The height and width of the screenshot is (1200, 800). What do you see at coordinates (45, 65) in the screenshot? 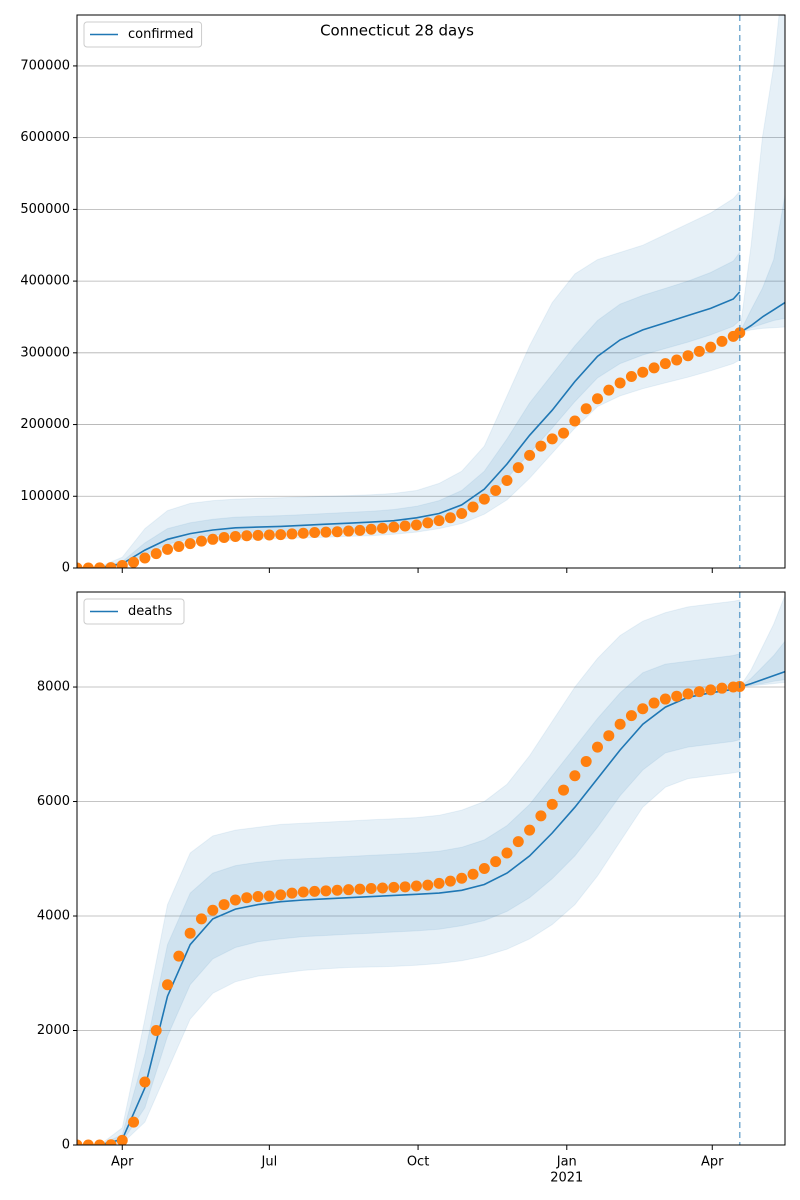
I see `y-tick-label: 700000` at bounding box center [45, 65].